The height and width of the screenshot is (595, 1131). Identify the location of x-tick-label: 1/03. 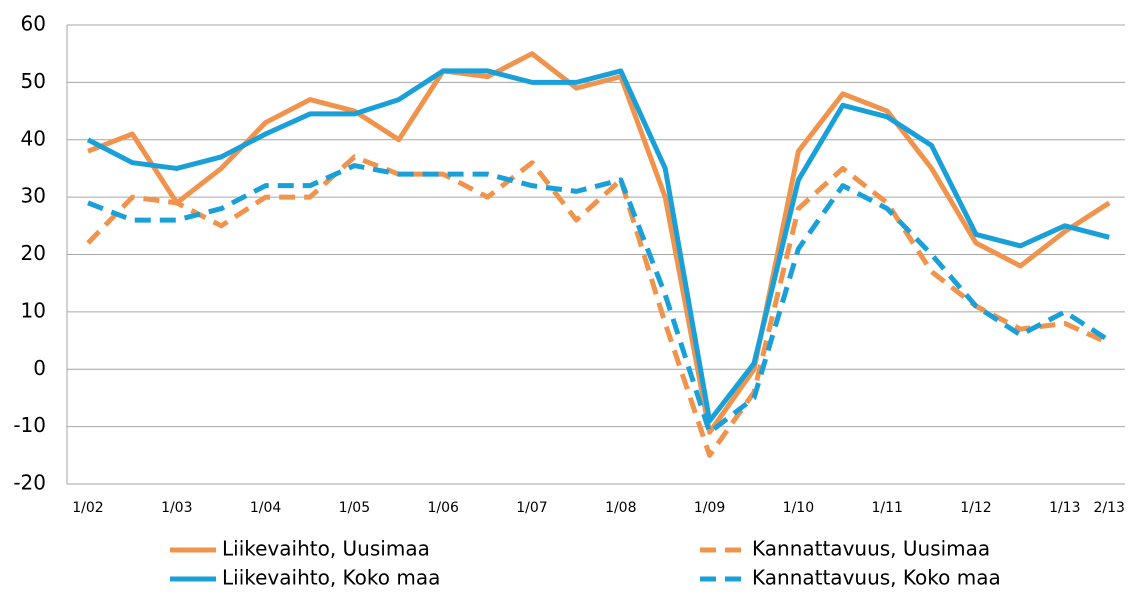
(176, 508).